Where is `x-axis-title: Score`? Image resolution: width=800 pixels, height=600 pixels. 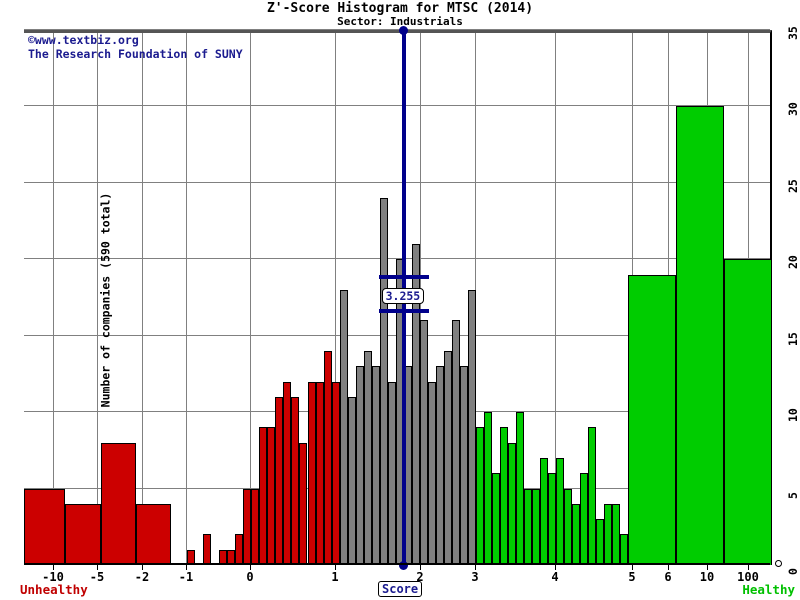 x-axis-title: Score is located at coordinates (400, 589).